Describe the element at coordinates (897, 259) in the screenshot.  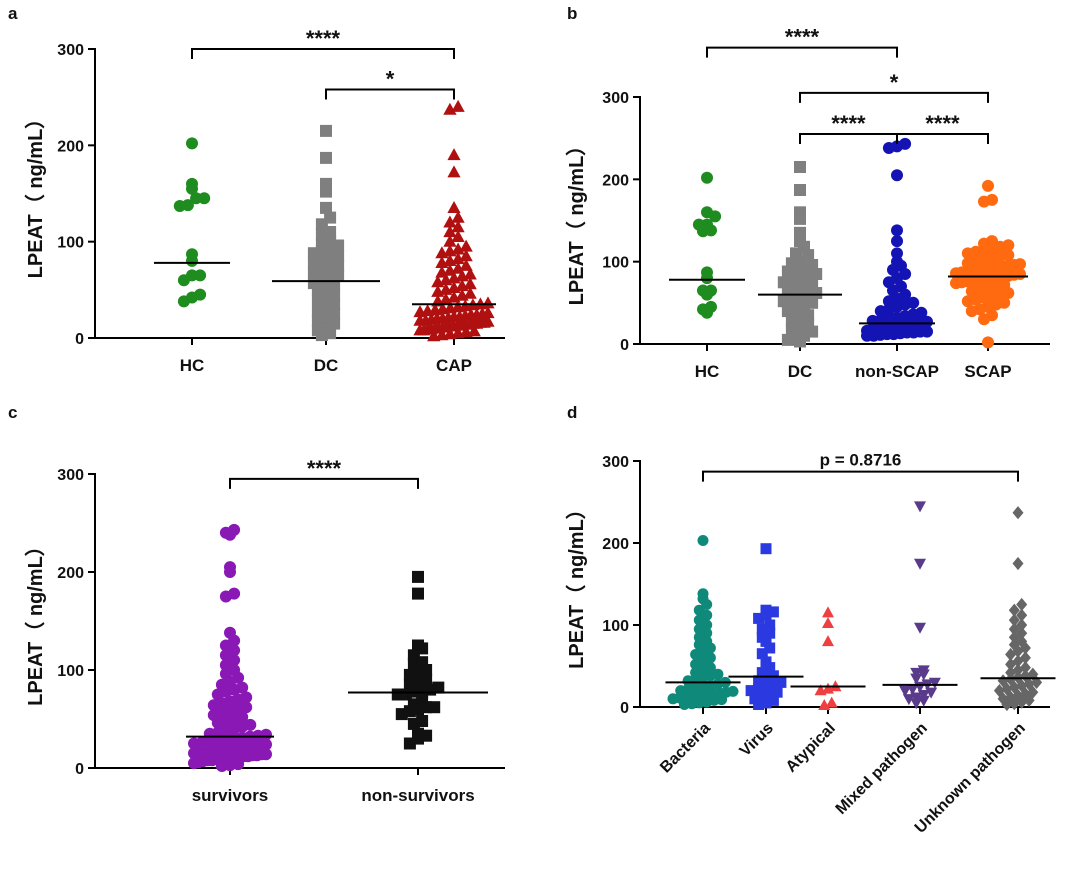
I see `series-non-scap: non-SCAP` at that location.